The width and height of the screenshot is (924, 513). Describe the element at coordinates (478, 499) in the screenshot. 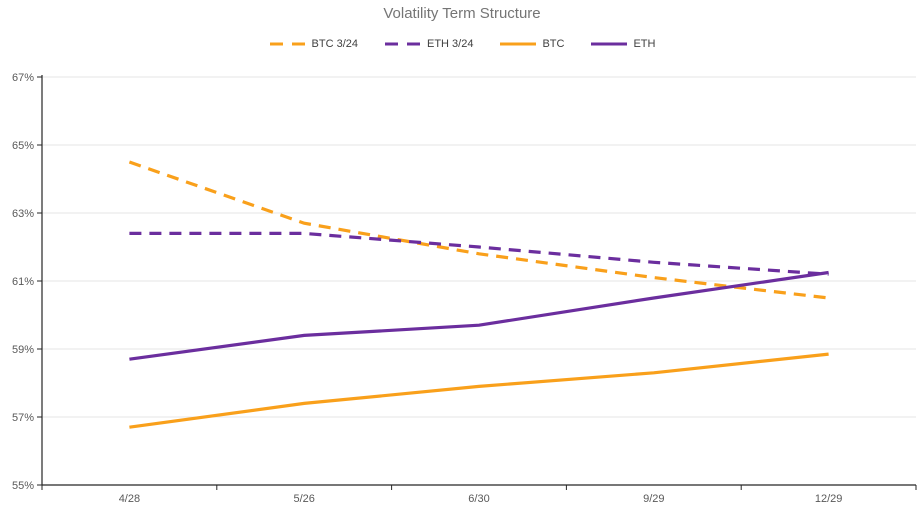

I see `x-tick-label: 6/30` at that location.